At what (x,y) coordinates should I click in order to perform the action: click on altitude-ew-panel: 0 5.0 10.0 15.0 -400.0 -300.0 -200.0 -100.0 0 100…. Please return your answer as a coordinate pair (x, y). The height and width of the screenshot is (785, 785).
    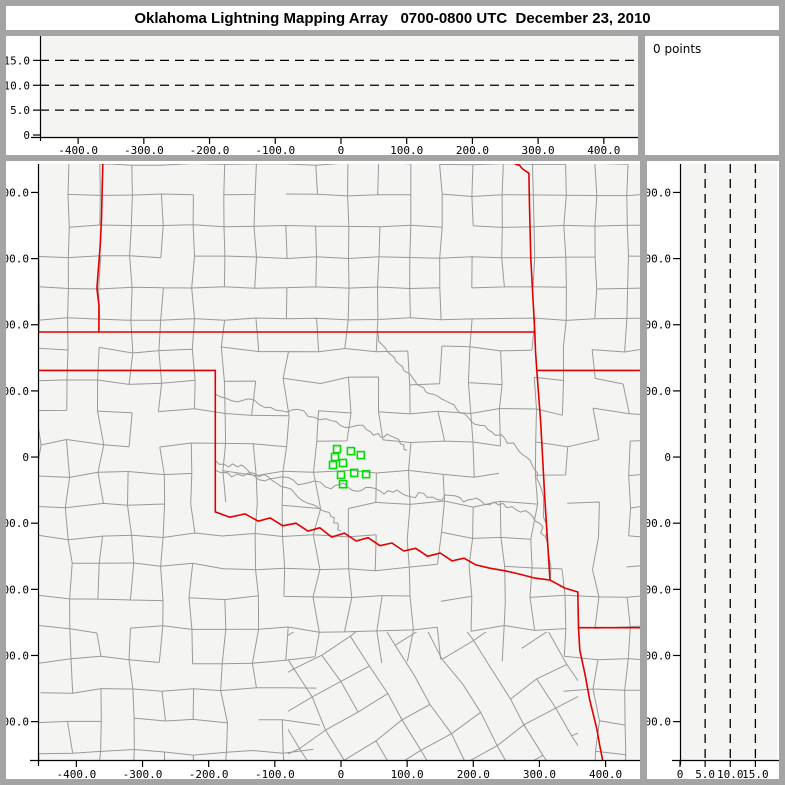
    Looking at the image, I should click on (322, 95).